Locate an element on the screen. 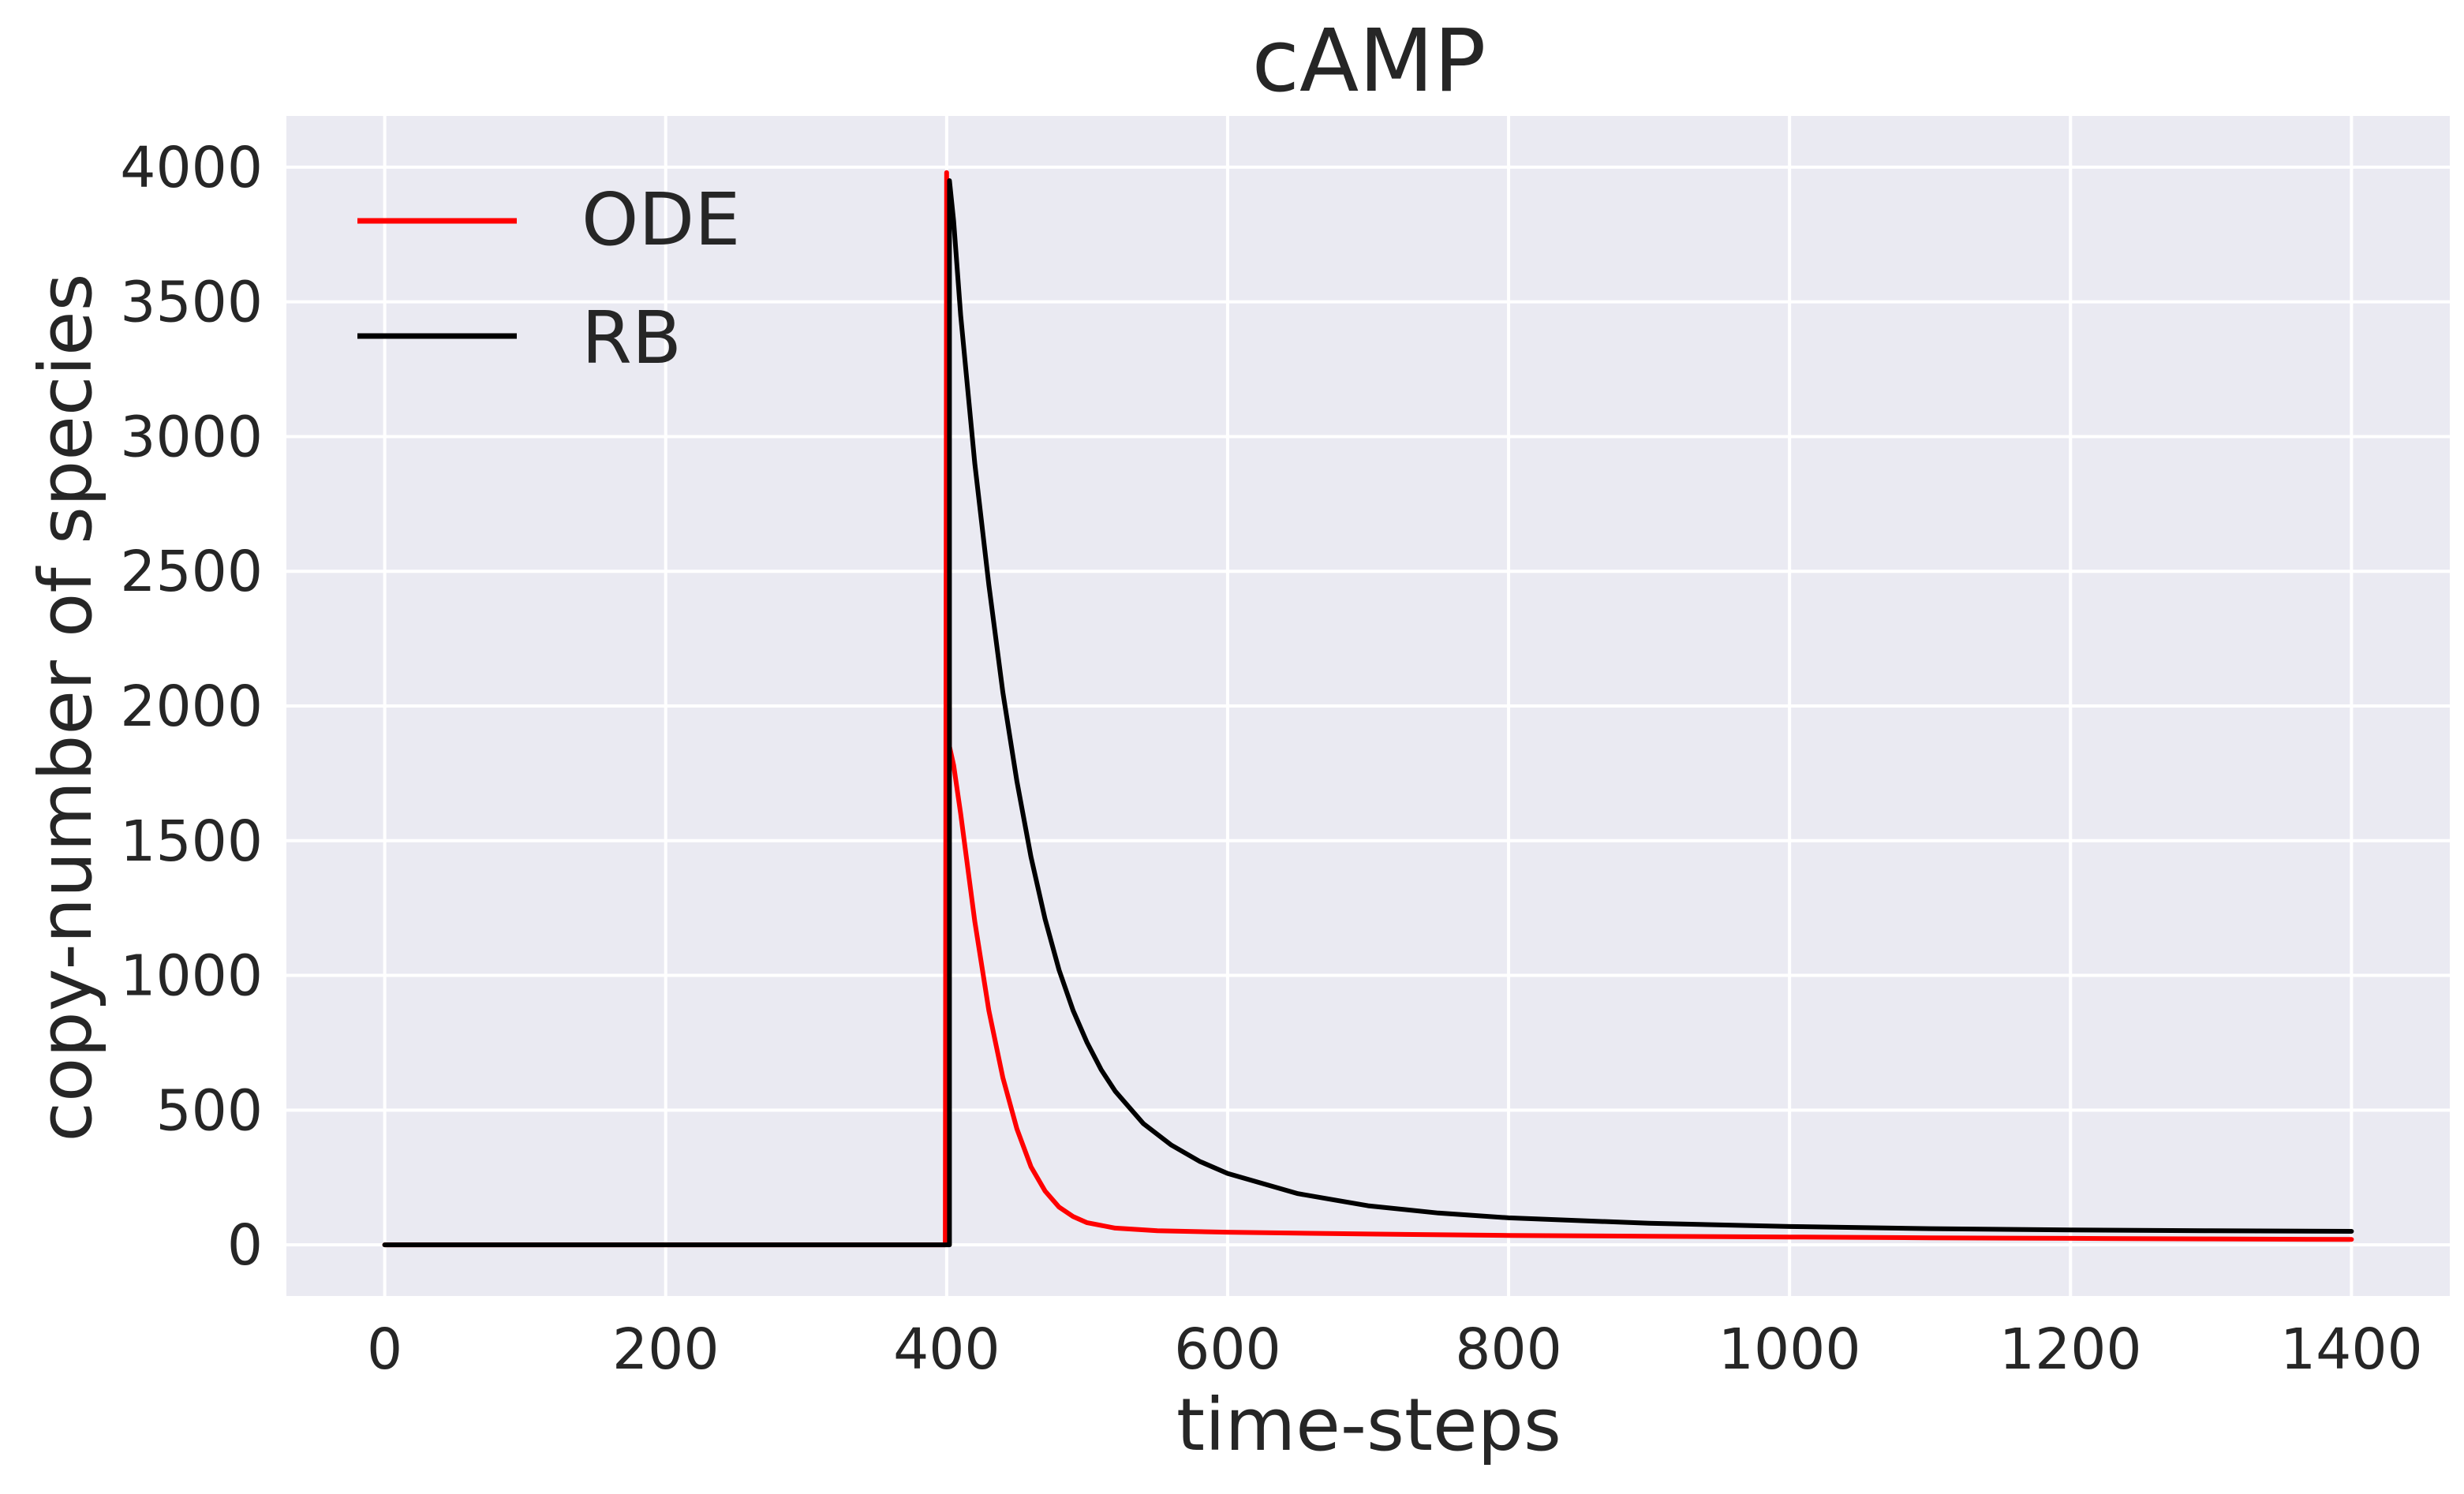  y-tick-label: 2000 is located at coordinates (191, 706).